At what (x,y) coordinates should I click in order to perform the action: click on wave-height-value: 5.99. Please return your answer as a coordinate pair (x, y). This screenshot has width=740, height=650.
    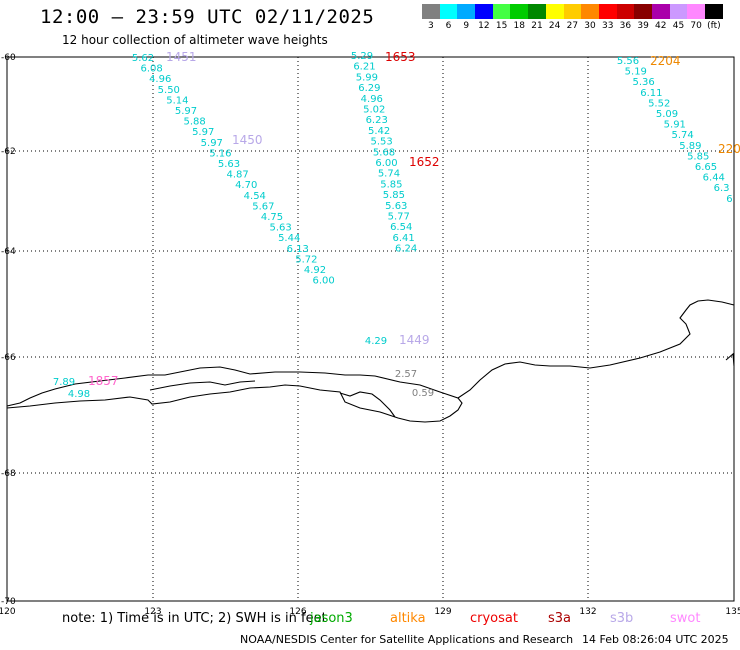
    Looking at the image, I should click on (367, 77).